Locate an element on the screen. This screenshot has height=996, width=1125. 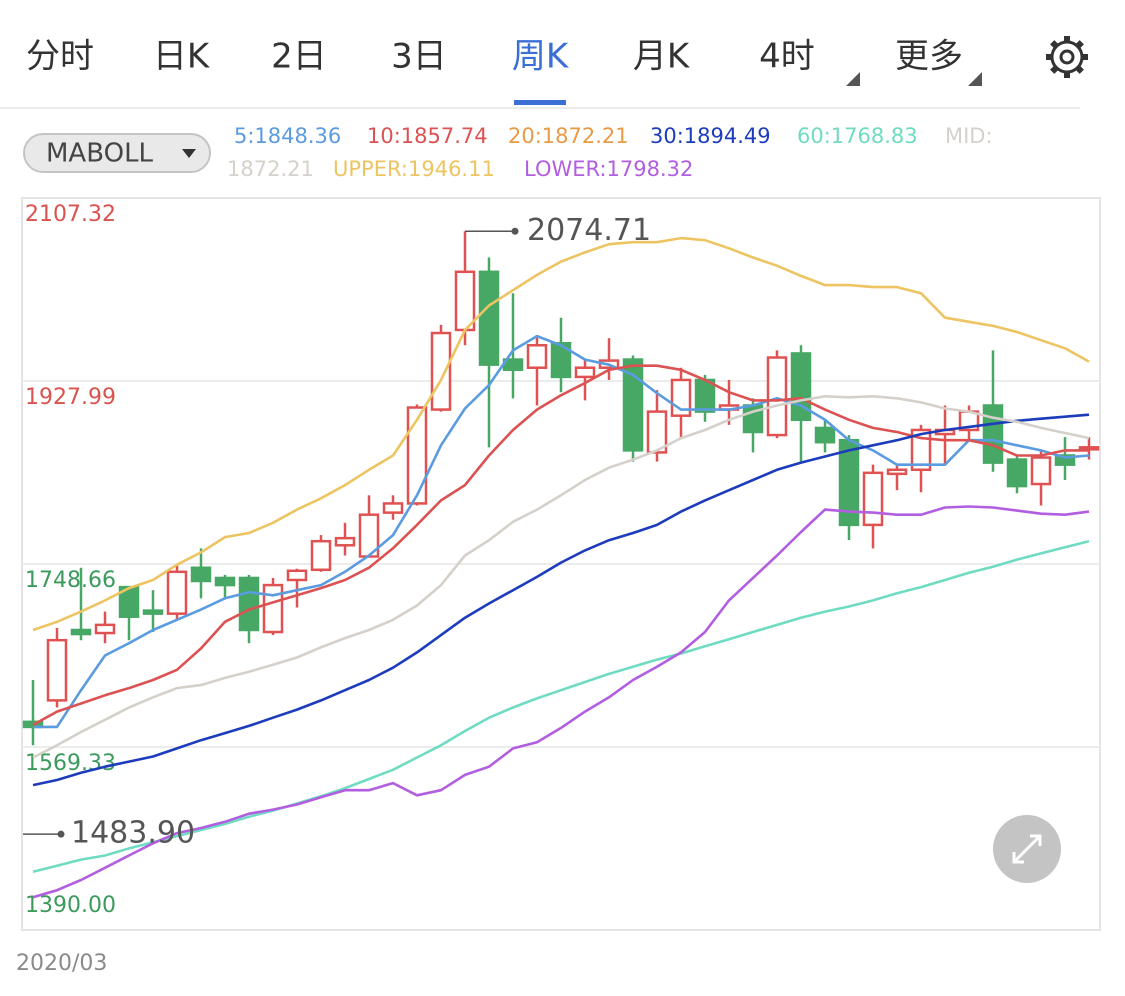
tab: 4时 is located at coordinates (787, 57).